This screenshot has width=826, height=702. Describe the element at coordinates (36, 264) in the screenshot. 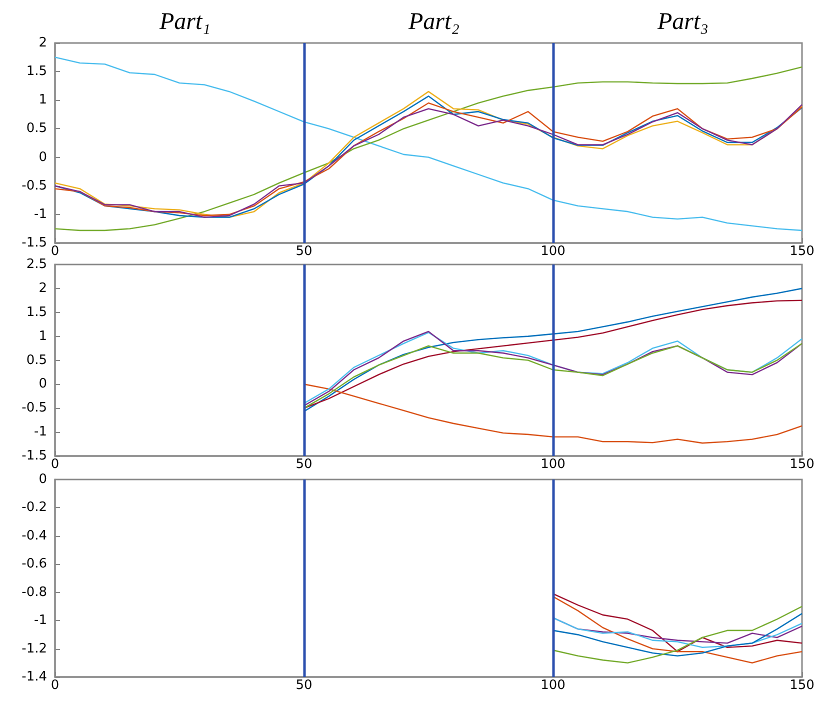

I see `y-tick-label: 2.5` at that location.